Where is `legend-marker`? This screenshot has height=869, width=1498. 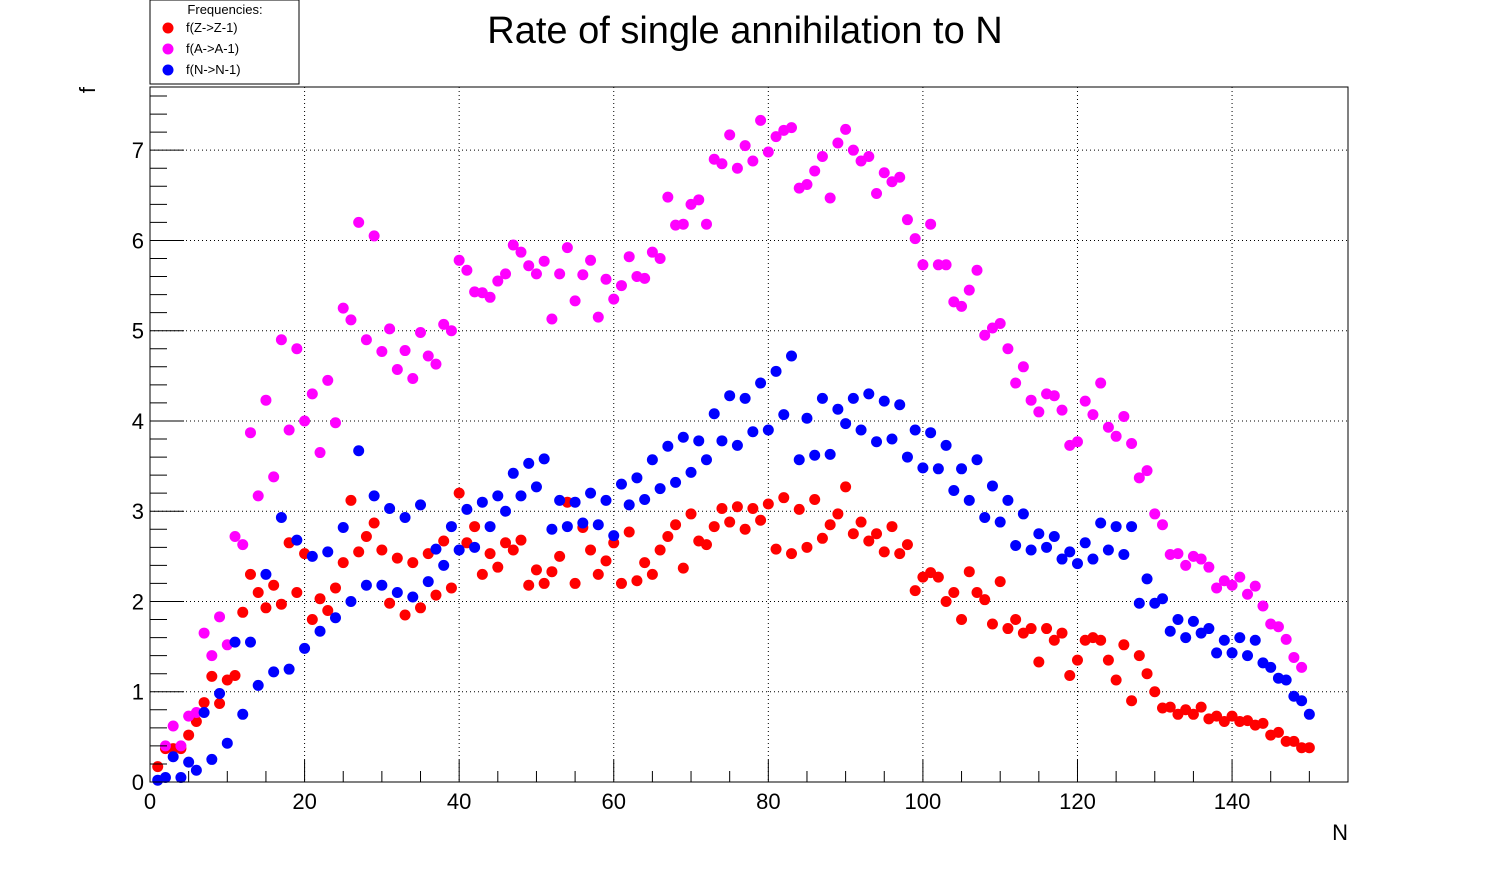
legend-marker is located at coordinates (168, 70).